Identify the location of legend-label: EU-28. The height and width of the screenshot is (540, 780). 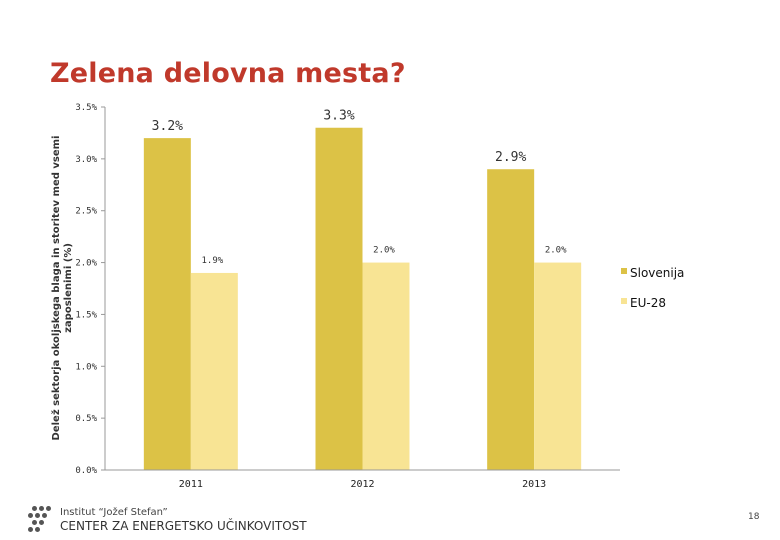
(648, 303).